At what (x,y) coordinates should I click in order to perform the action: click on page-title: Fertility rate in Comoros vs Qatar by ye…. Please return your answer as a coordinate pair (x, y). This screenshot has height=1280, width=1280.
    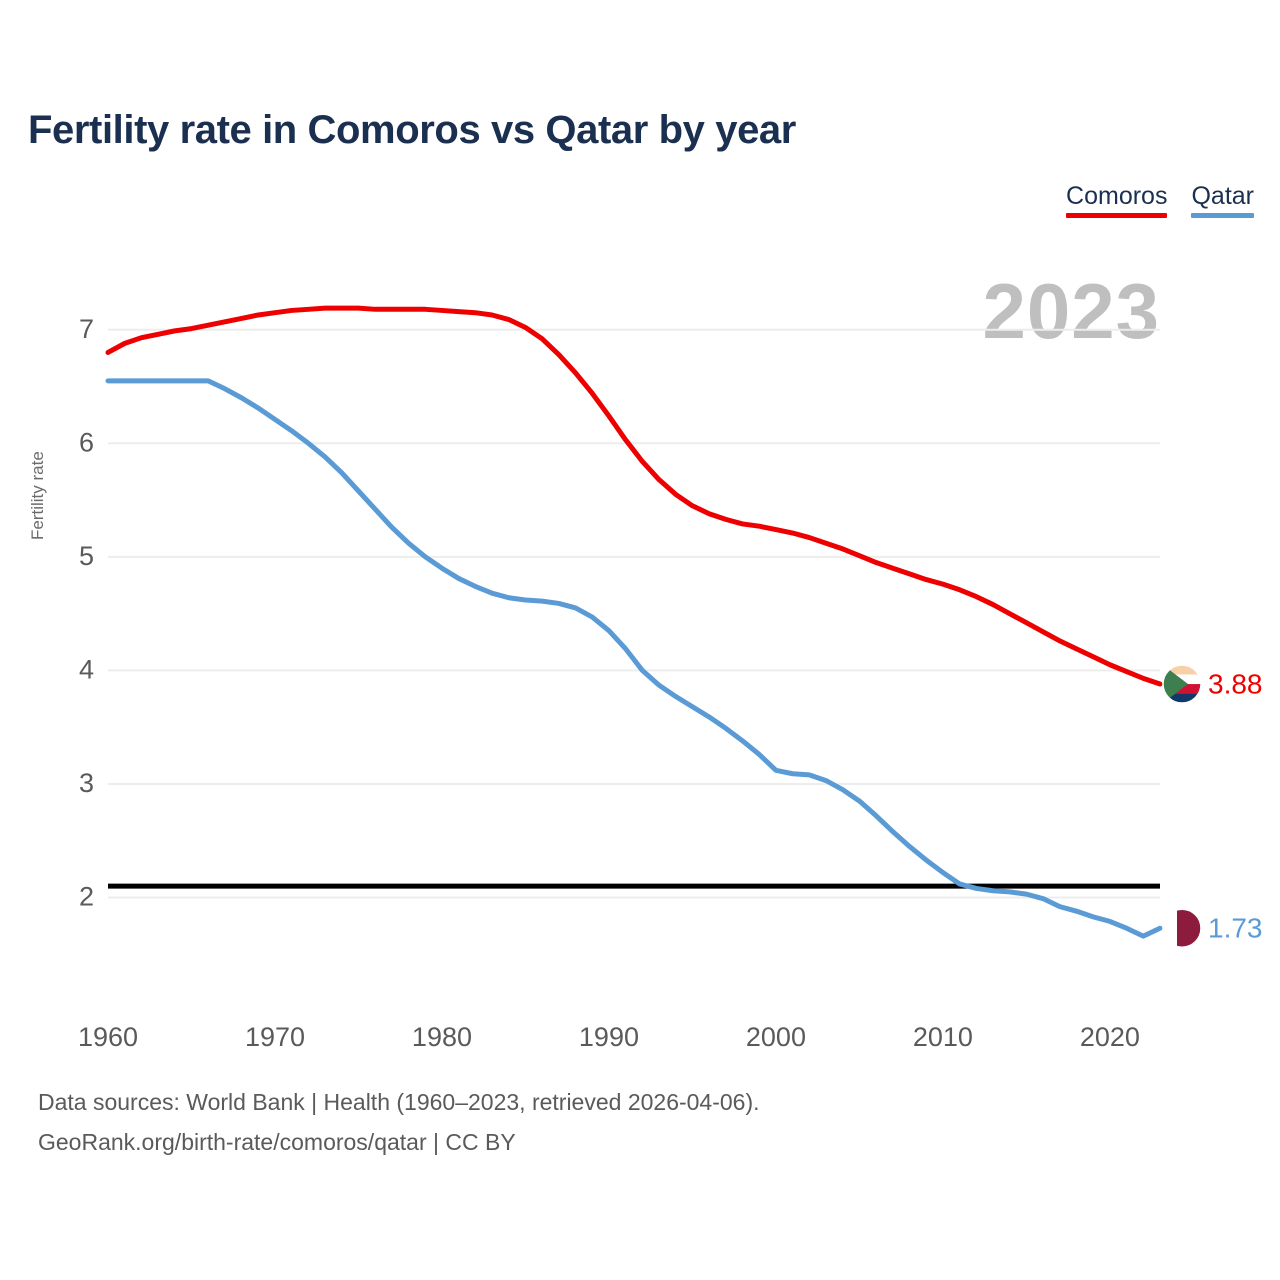
    Looking at the image, I should click on (412, 130).